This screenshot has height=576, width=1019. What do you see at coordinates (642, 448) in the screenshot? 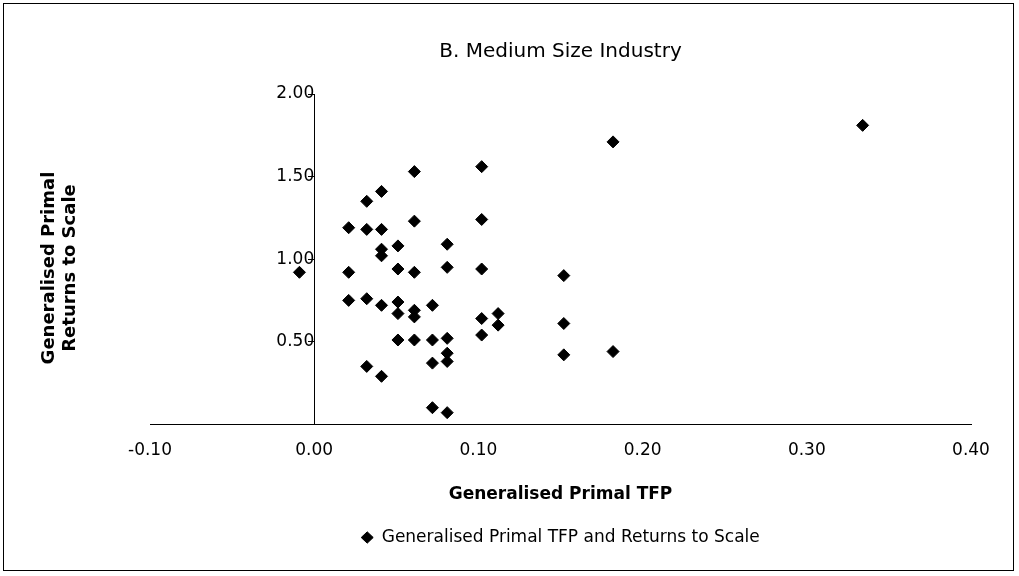
I see `x-tick-label: 0.20` at bounding box center [642, 448].